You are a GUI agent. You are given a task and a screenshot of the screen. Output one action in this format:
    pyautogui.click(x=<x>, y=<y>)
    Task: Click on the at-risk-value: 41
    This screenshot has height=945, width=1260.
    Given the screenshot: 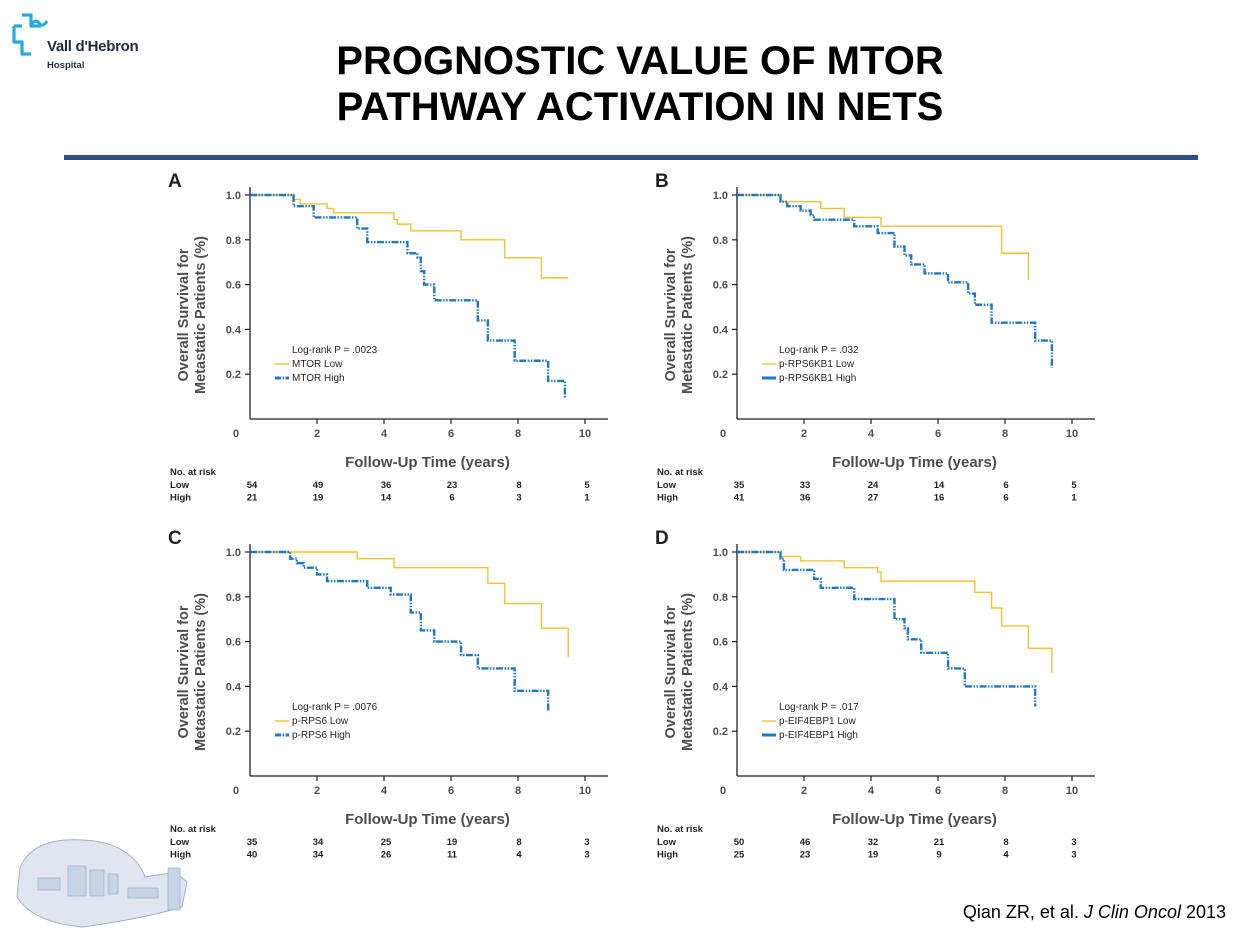 What is the action you would take?
    pyautogui.click(x=739, y=498)
    